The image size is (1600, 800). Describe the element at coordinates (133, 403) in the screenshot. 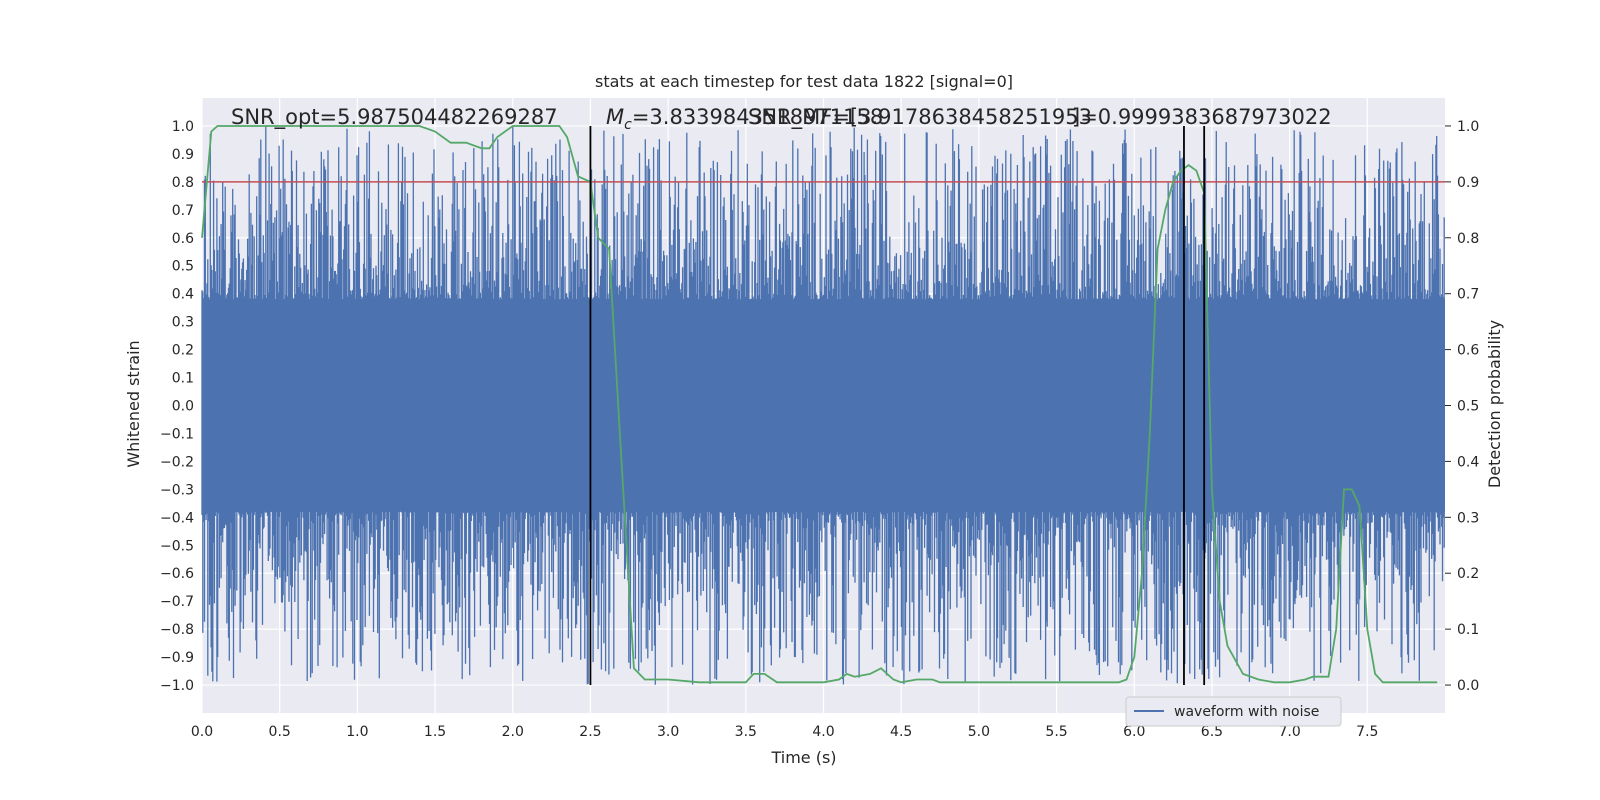

I see `y-axis-label: Whitened strain` at that location.